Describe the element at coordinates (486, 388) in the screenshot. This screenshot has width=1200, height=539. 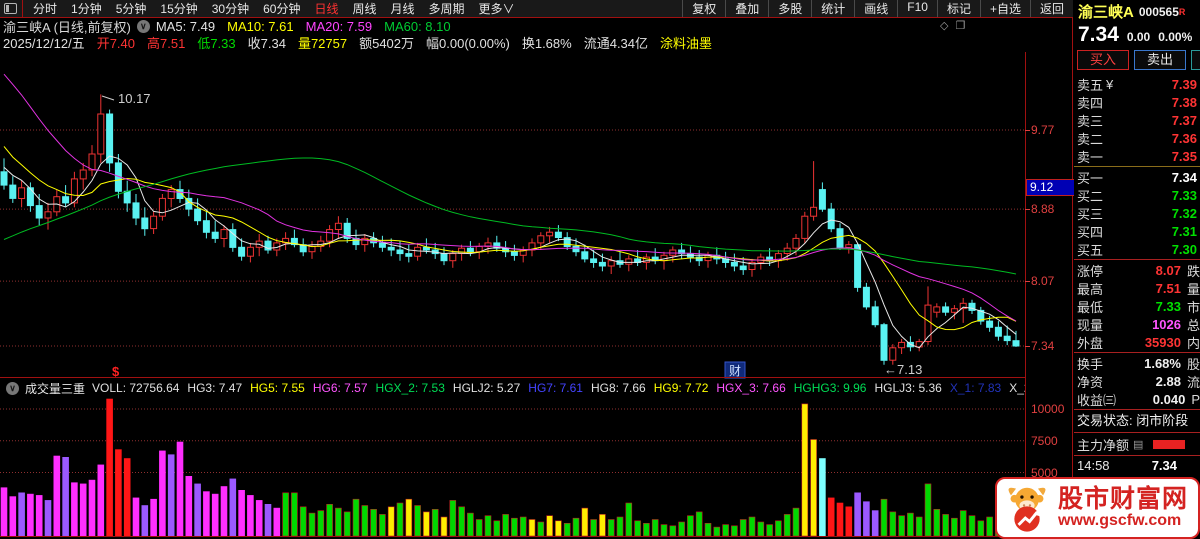
I see `indicator-field: HGLJ2: 5.27` at that location.